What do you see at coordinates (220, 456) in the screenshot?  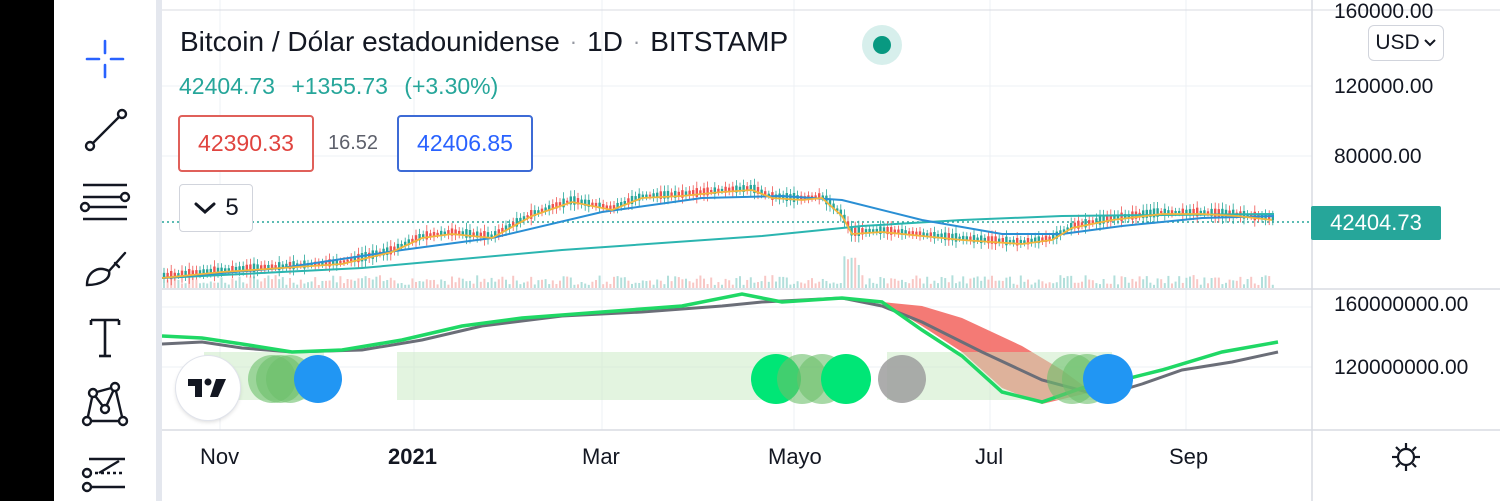 I see `time-label-nov: Nov` at bounding box center [220, 456].